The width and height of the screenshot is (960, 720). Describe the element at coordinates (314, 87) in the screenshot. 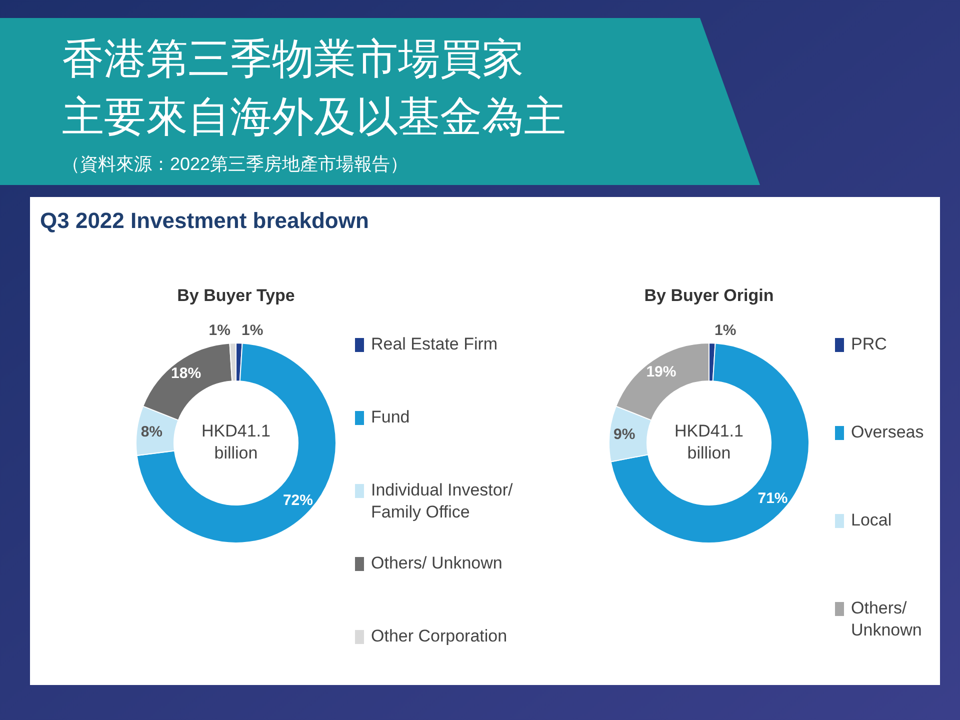

I see `text: 香港第三季物業市場買家主要來自海外及以基金為主` at that location.